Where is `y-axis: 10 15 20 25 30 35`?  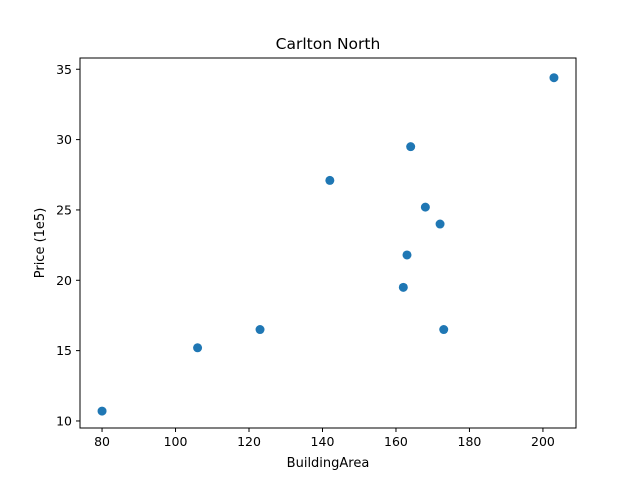
y-axis: 10 15 20 25 30 35 is located at coordinates (68, 245).